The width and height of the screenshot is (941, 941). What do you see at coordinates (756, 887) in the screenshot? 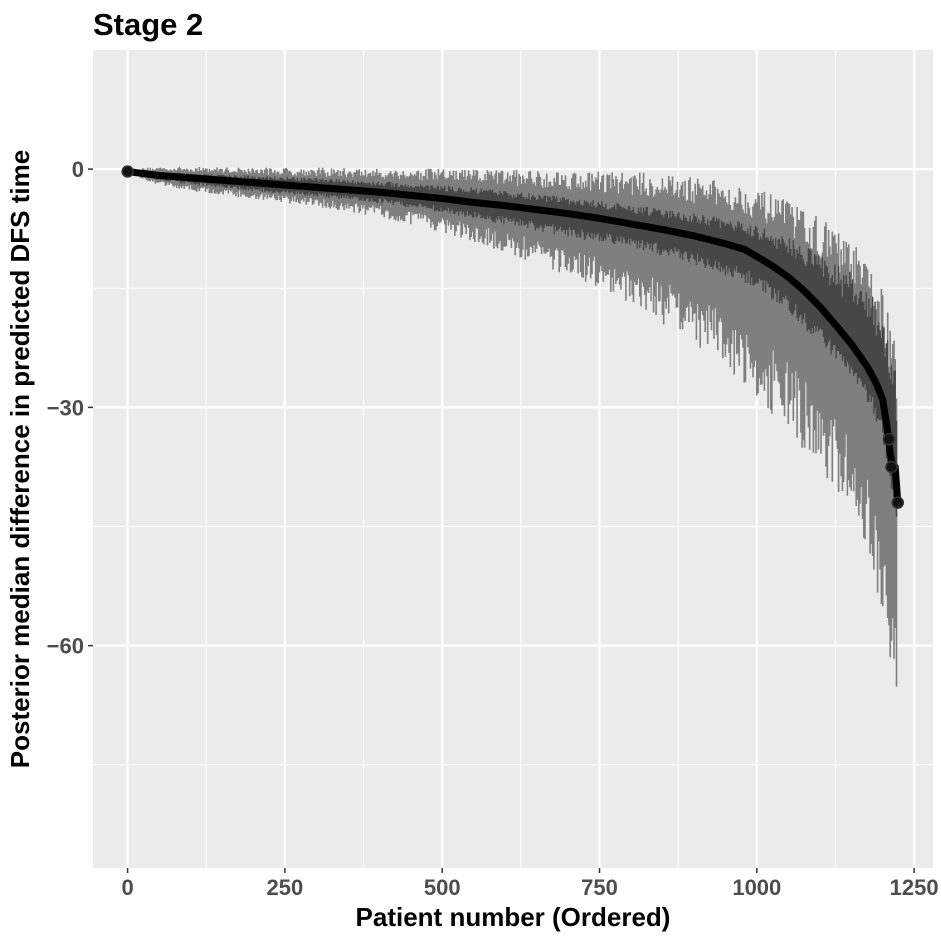
I see `x-tick-label: 1000` at bounding box center [756, 887].